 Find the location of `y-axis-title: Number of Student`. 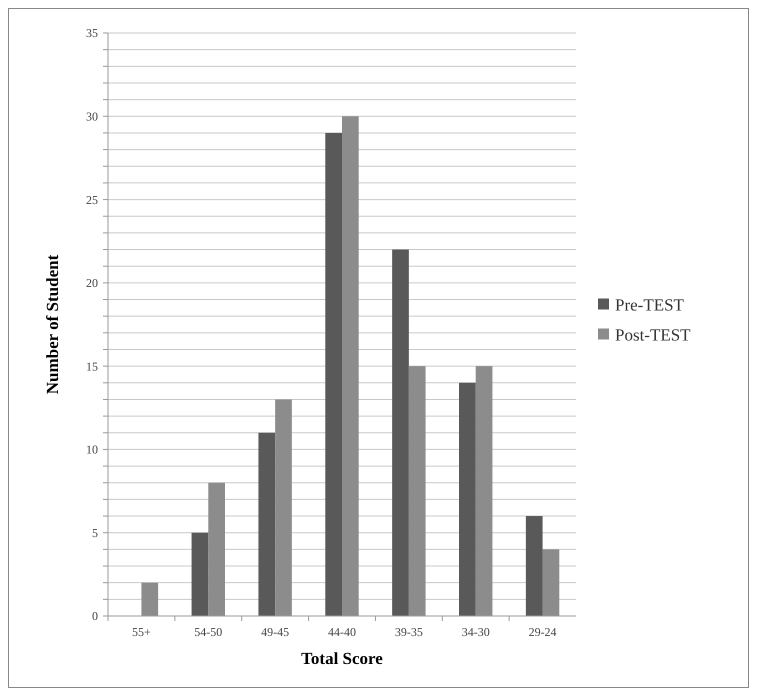

y-axis-title: Number of Student is located at coordinates (52, 324).